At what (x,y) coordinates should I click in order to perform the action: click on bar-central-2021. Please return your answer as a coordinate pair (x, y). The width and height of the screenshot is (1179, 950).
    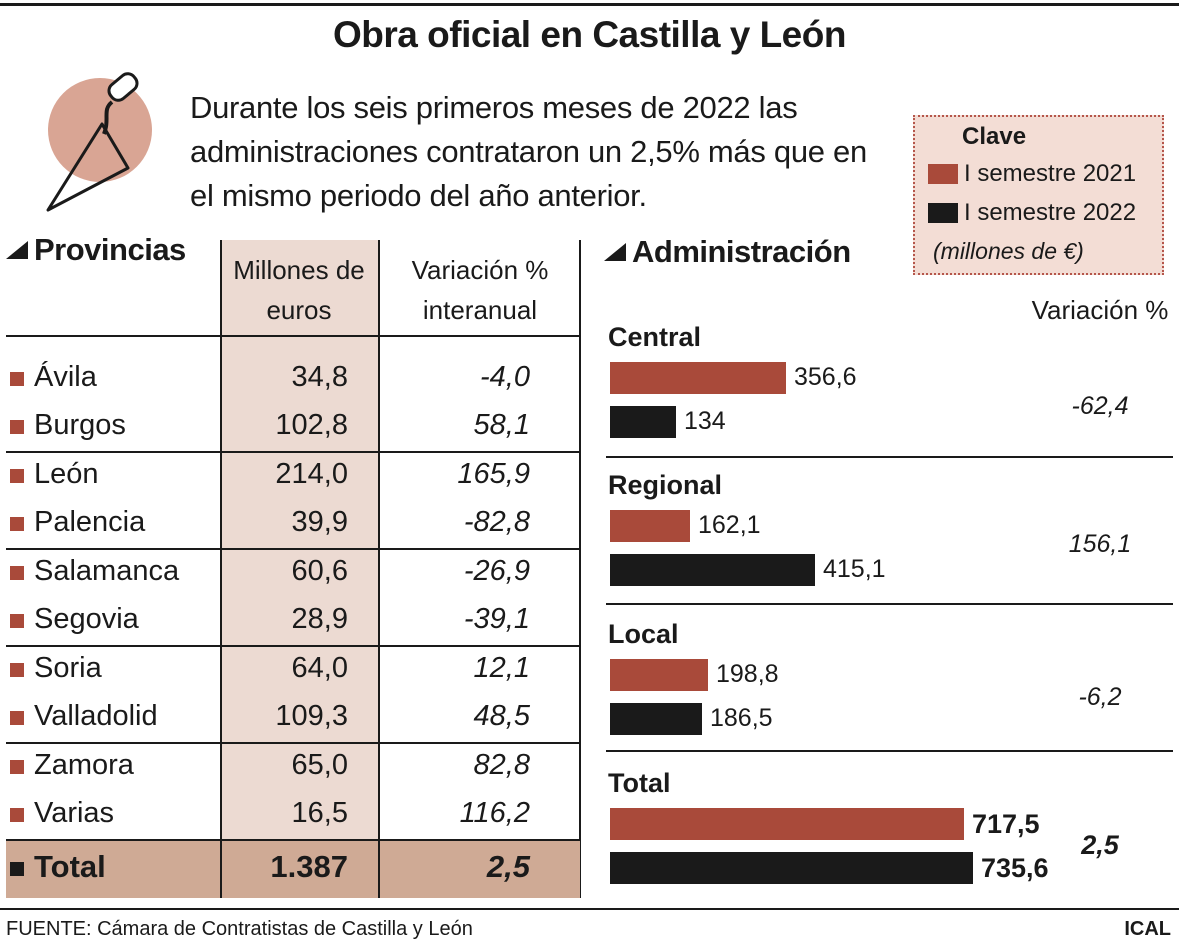
    Looking at the image, I should click on (698, 378).